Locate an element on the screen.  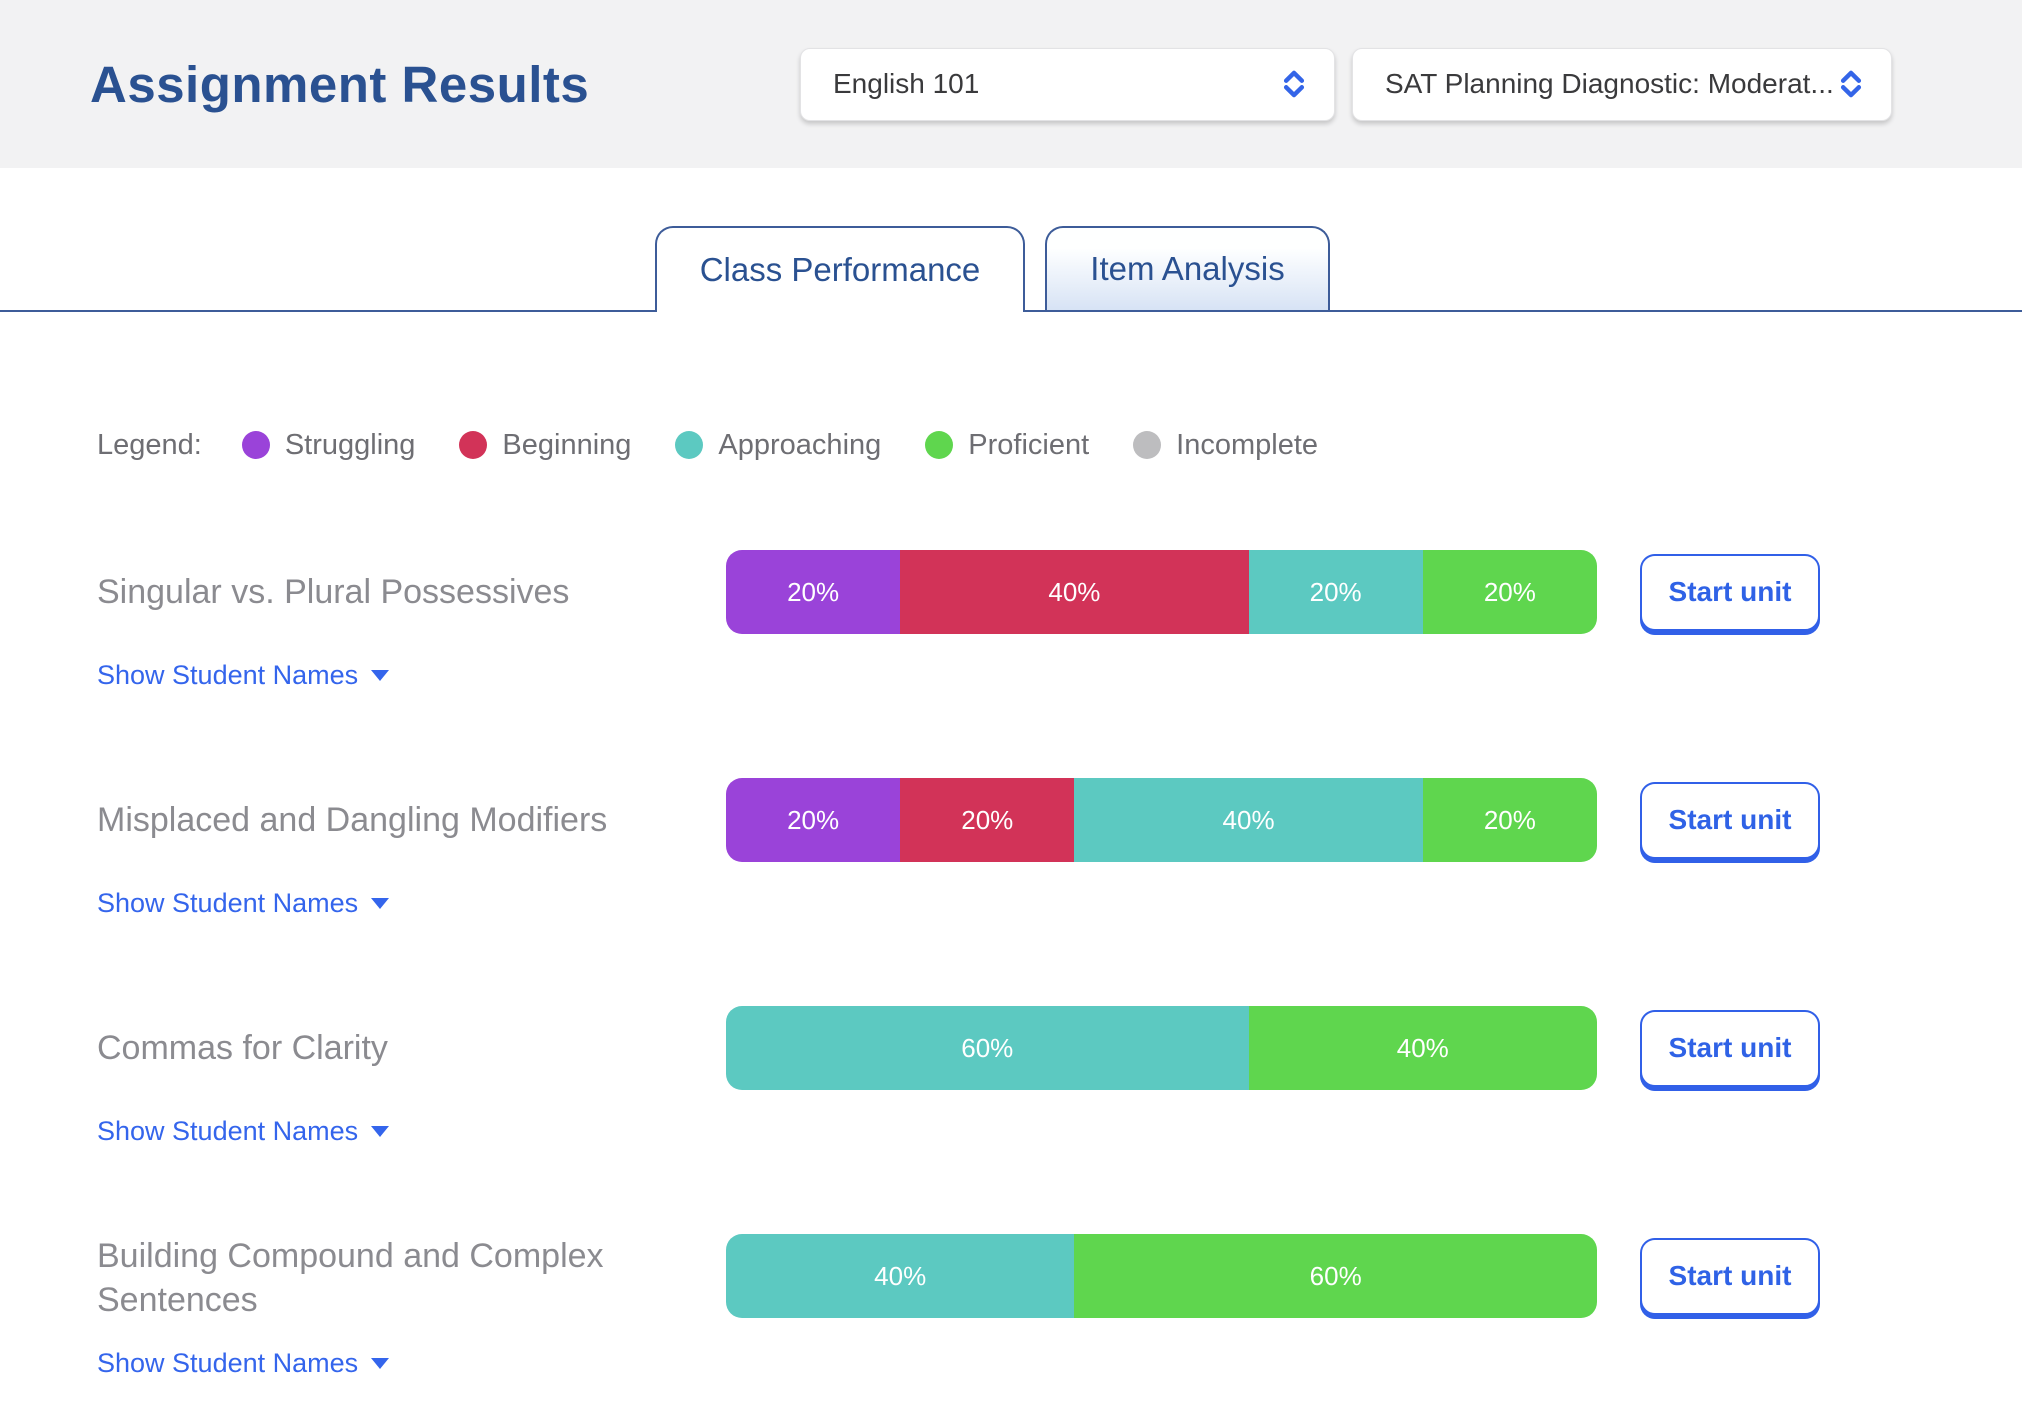
bar-segment-proficient: 60% is located at coordinates (1335, 1276).